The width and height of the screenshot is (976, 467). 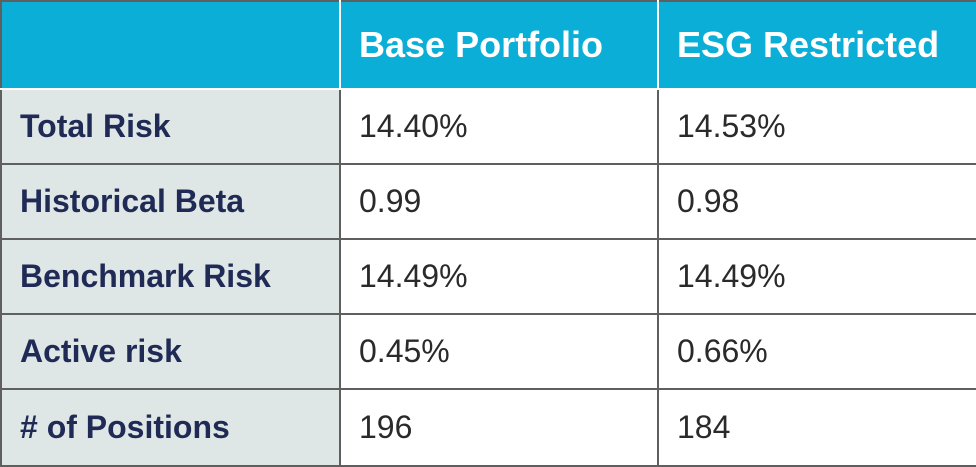 What do you see at coordinates (170, 276) in the screenshot?
I see `row-label-benchmark-risk: Benchmark Risk` at bounding box center [170, 276].